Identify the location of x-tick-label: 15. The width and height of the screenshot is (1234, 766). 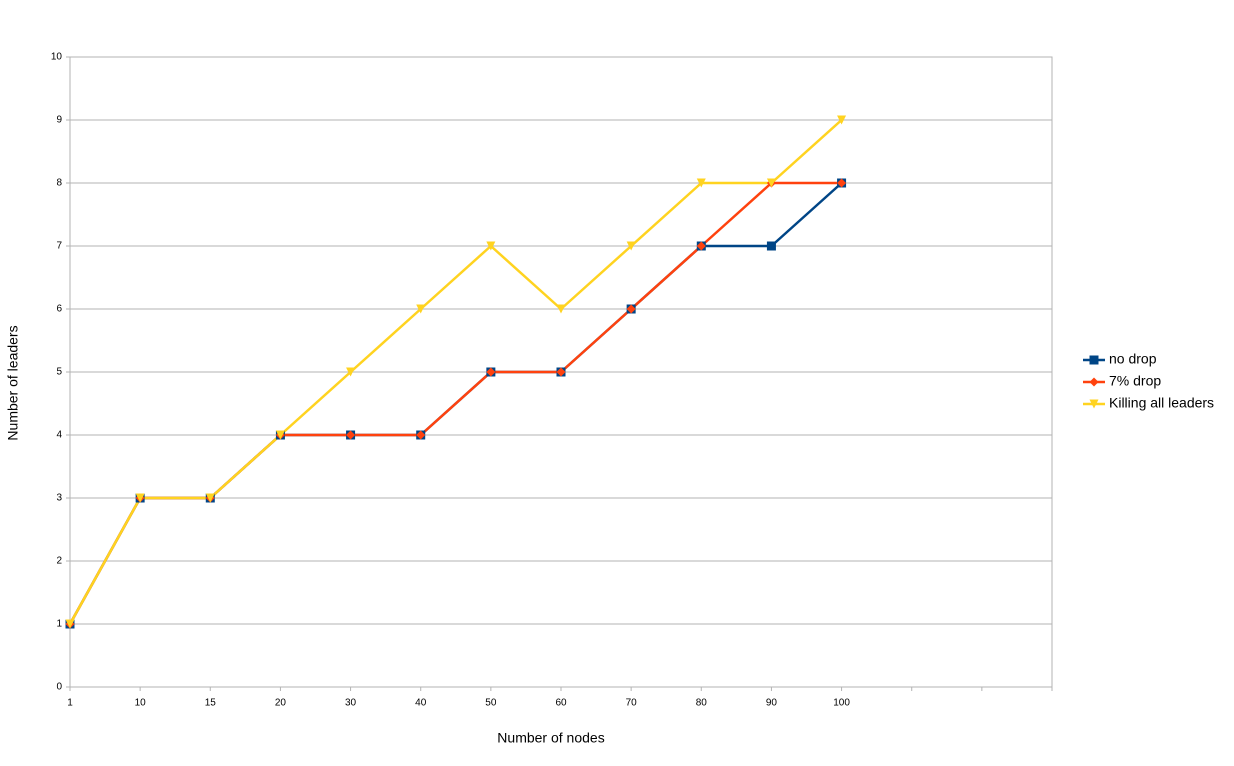
(211, 703).